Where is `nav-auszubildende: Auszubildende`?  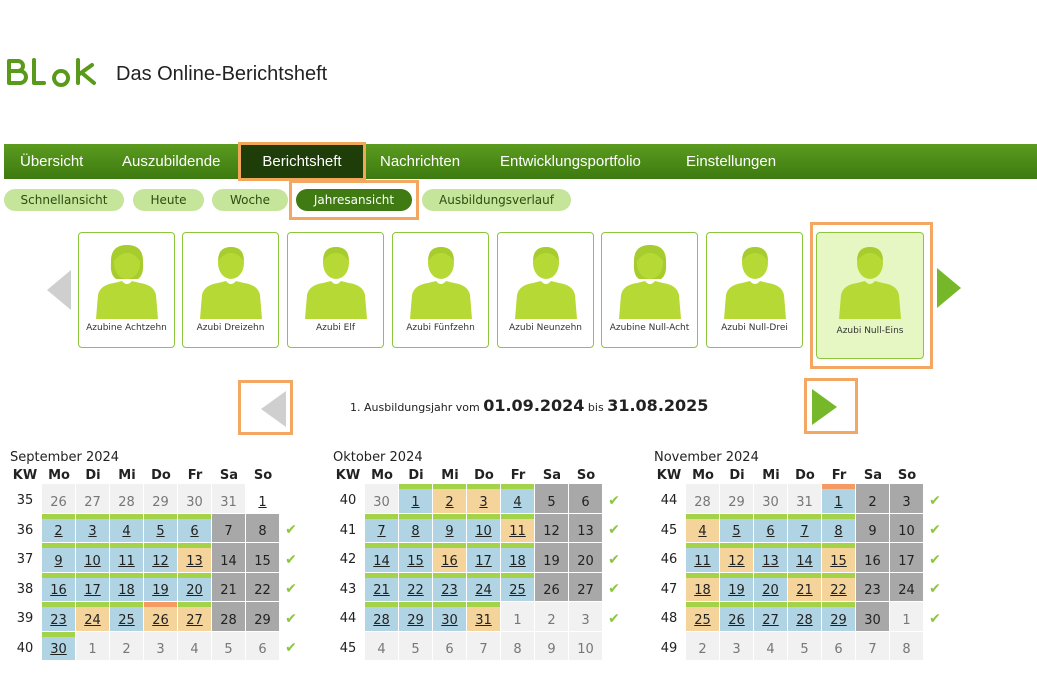 nav-auszubildende: Auszubildende is located at coordinates (171, 161).